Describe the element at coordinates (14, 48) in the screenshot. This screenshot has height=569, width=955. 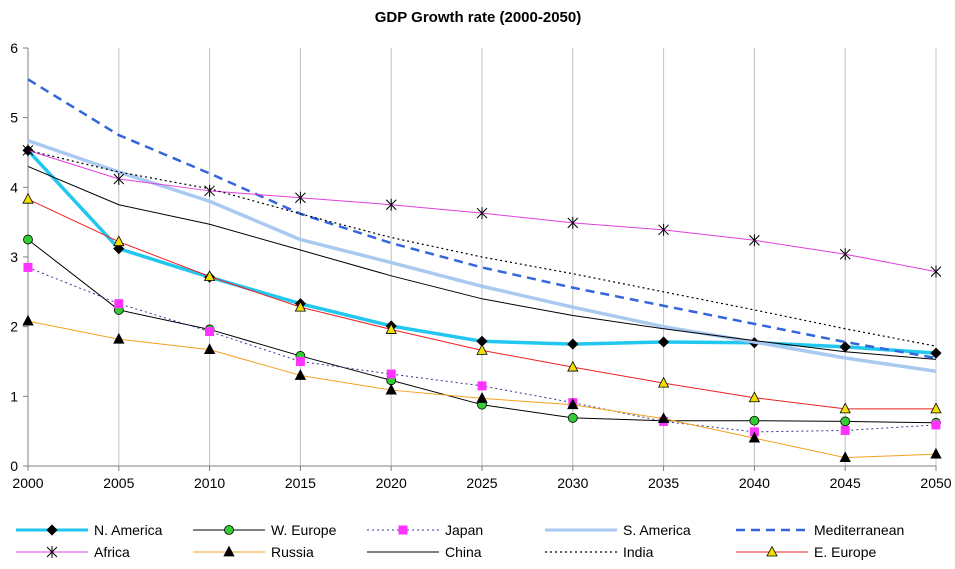
I see `y-tick-label: 6` at that location.